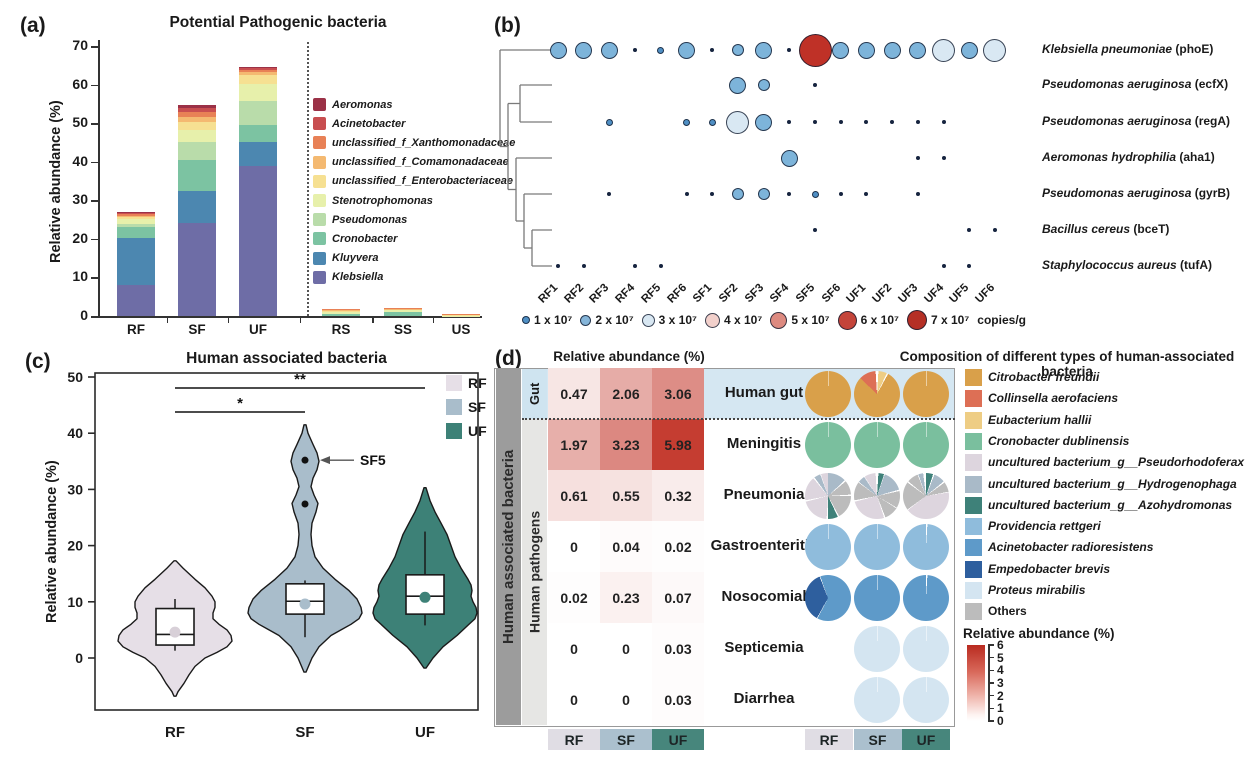  Describe the element at coordinates (789, 50) in the screenshot. I see `bubble-SF4-phoE` at that location.